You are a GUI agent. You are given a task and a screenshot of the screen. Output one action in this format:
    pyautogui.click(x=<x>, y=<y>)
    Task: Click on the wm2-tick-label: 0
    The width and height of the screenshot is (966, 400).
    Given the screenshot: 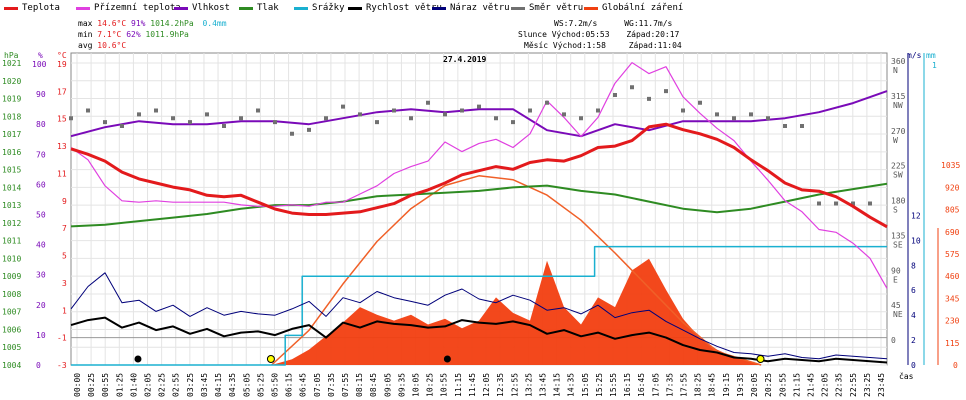 What is the action you would take?
    pyautogui.click(x=955, y=365)
    